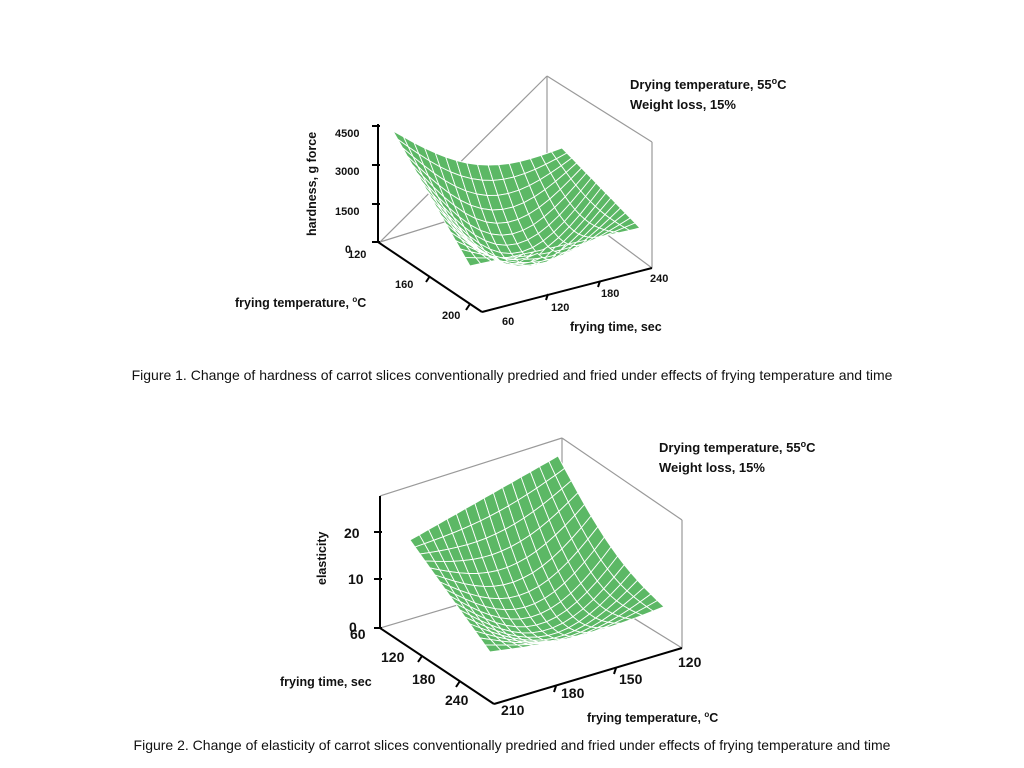  What do you see at coordinates (352, 533) in the screenshot?
I see `z-tick-label: 20` at bounding box center [352, 533].